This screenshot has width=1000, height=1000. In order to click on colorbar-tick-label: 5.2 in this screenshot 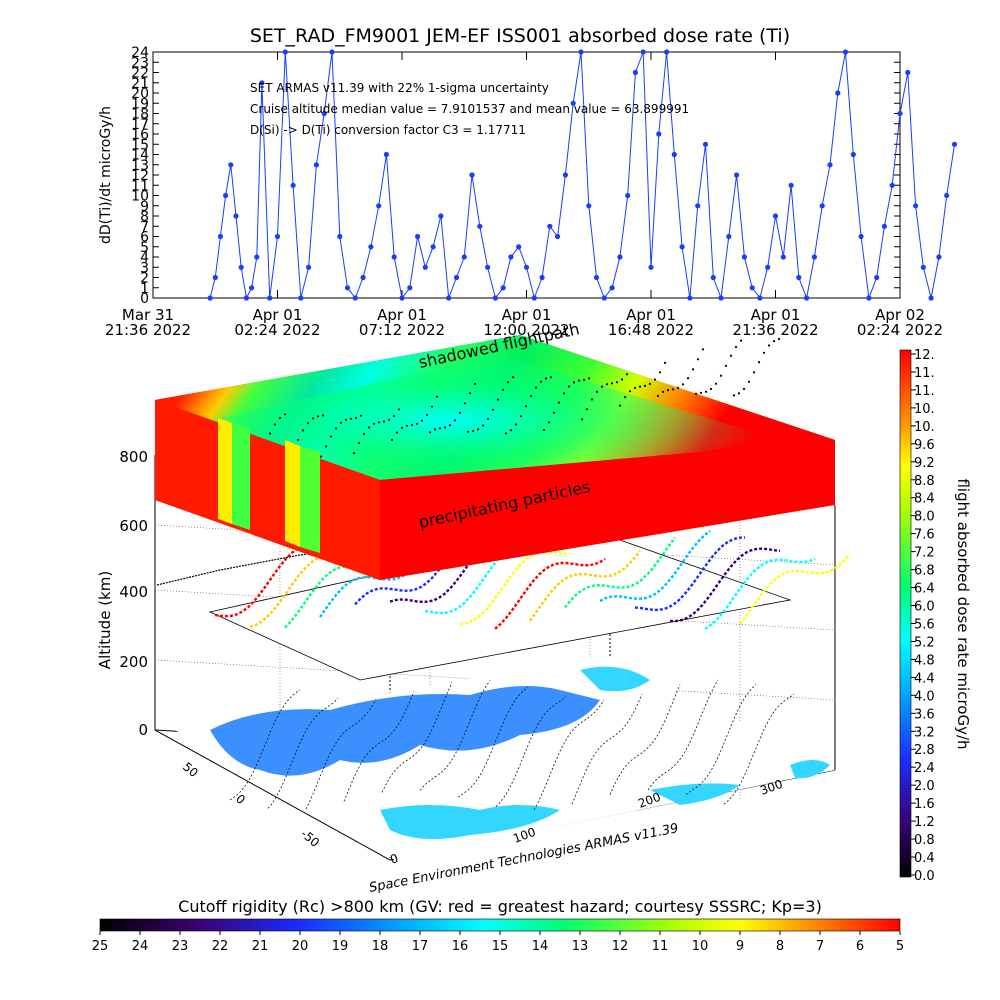, I will do `click(924, 642)`.